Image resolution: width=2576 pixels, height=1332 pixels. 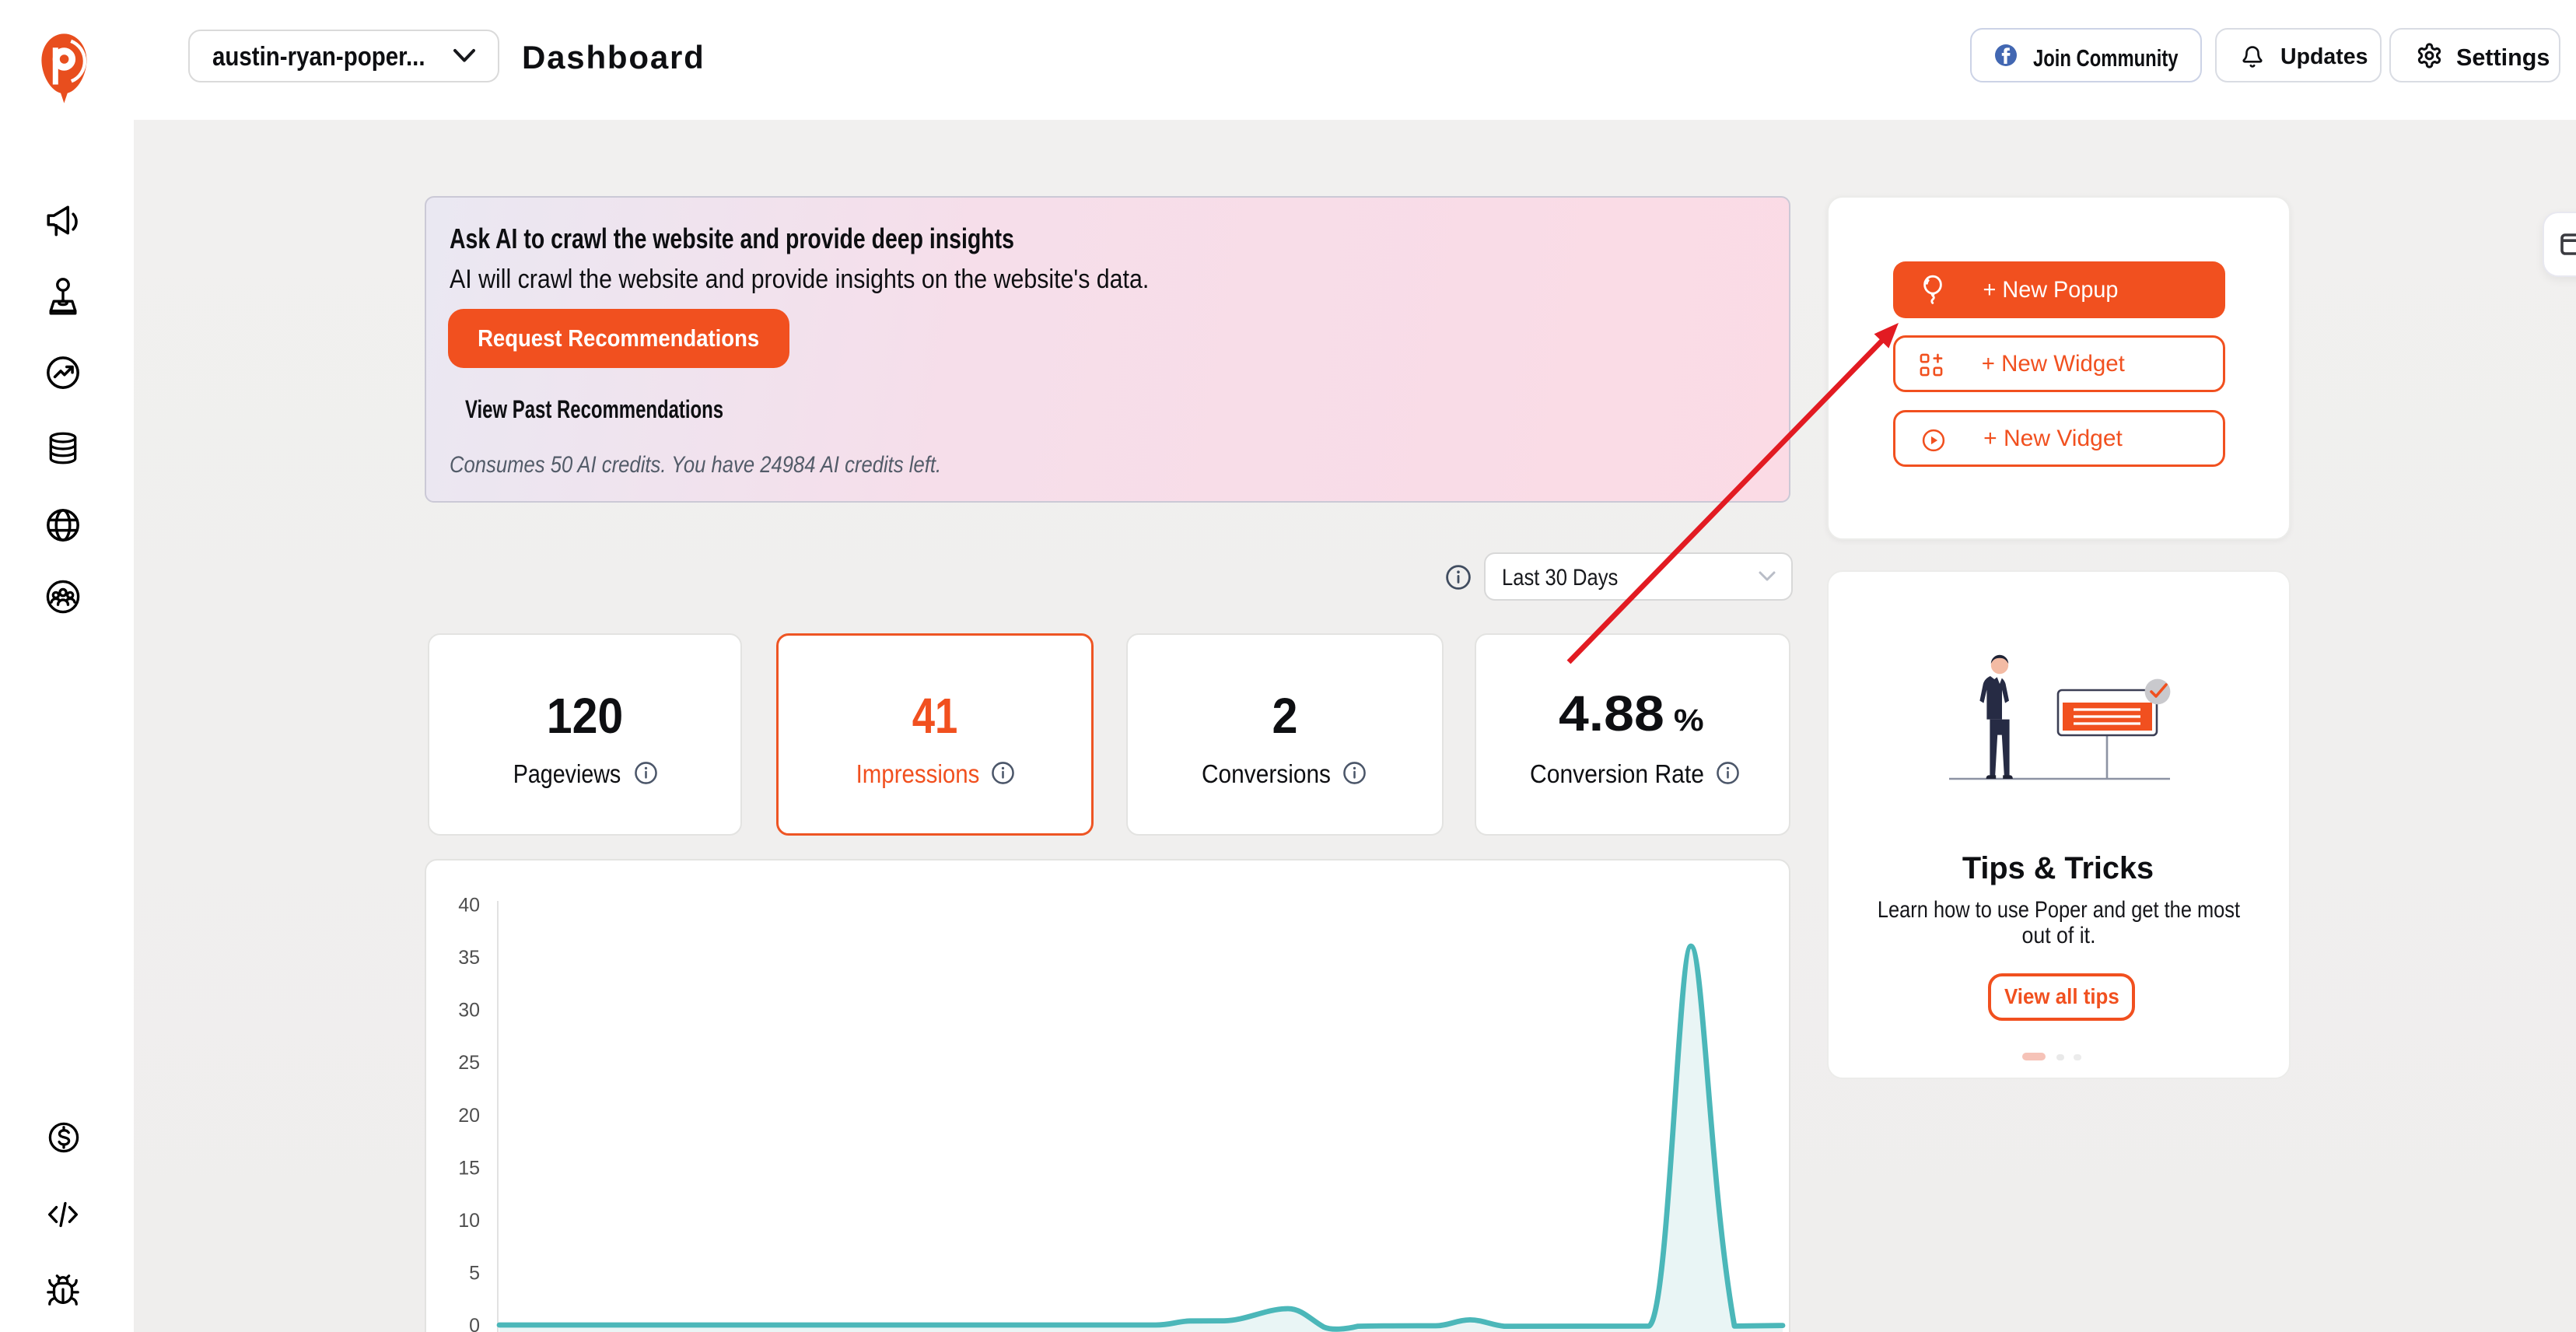 I want to click on svg-text: 35, so click(x=469, y=958).